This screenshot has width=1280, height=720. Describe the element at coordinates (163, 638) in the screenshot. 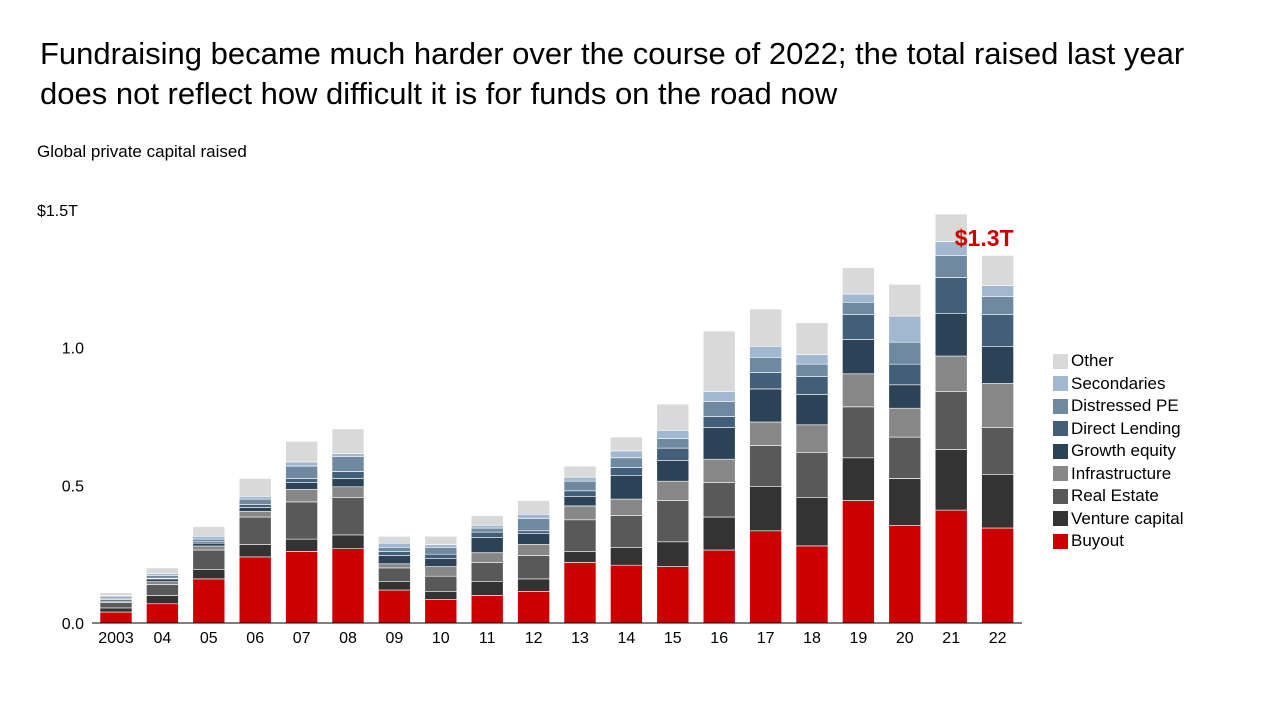

I see `x-tick-label: 04` at that location.